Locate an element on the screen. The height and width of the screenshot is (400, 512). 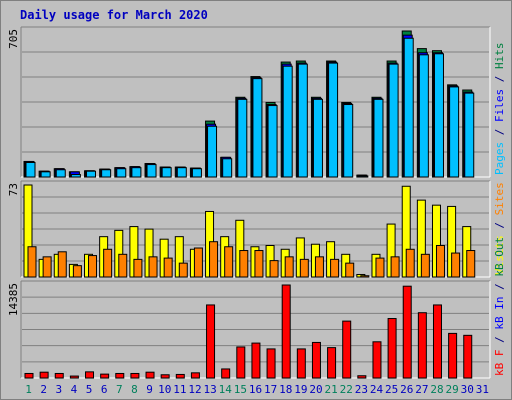
x-tick-label: 5 is located at coordinates (89, 389).